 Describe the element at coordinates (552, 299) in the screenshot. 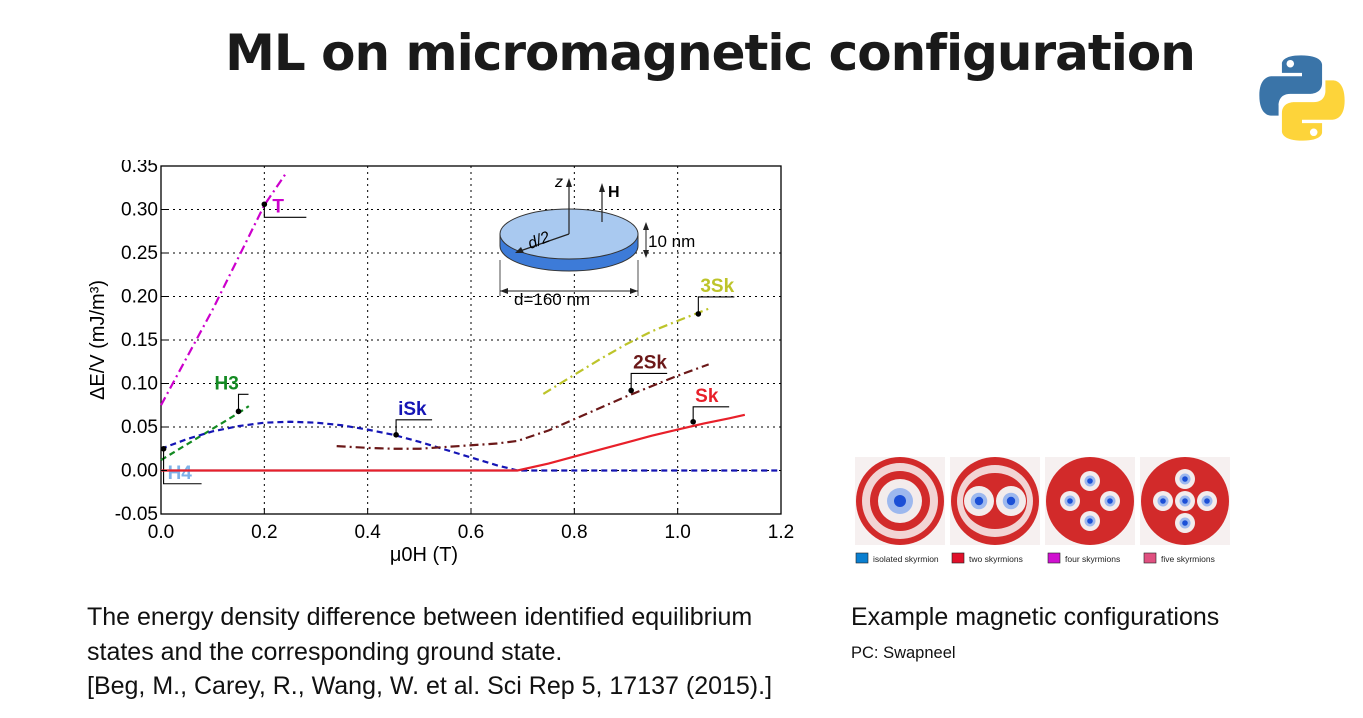

I see `inset-diameter-label: d=160 nm` at that location.